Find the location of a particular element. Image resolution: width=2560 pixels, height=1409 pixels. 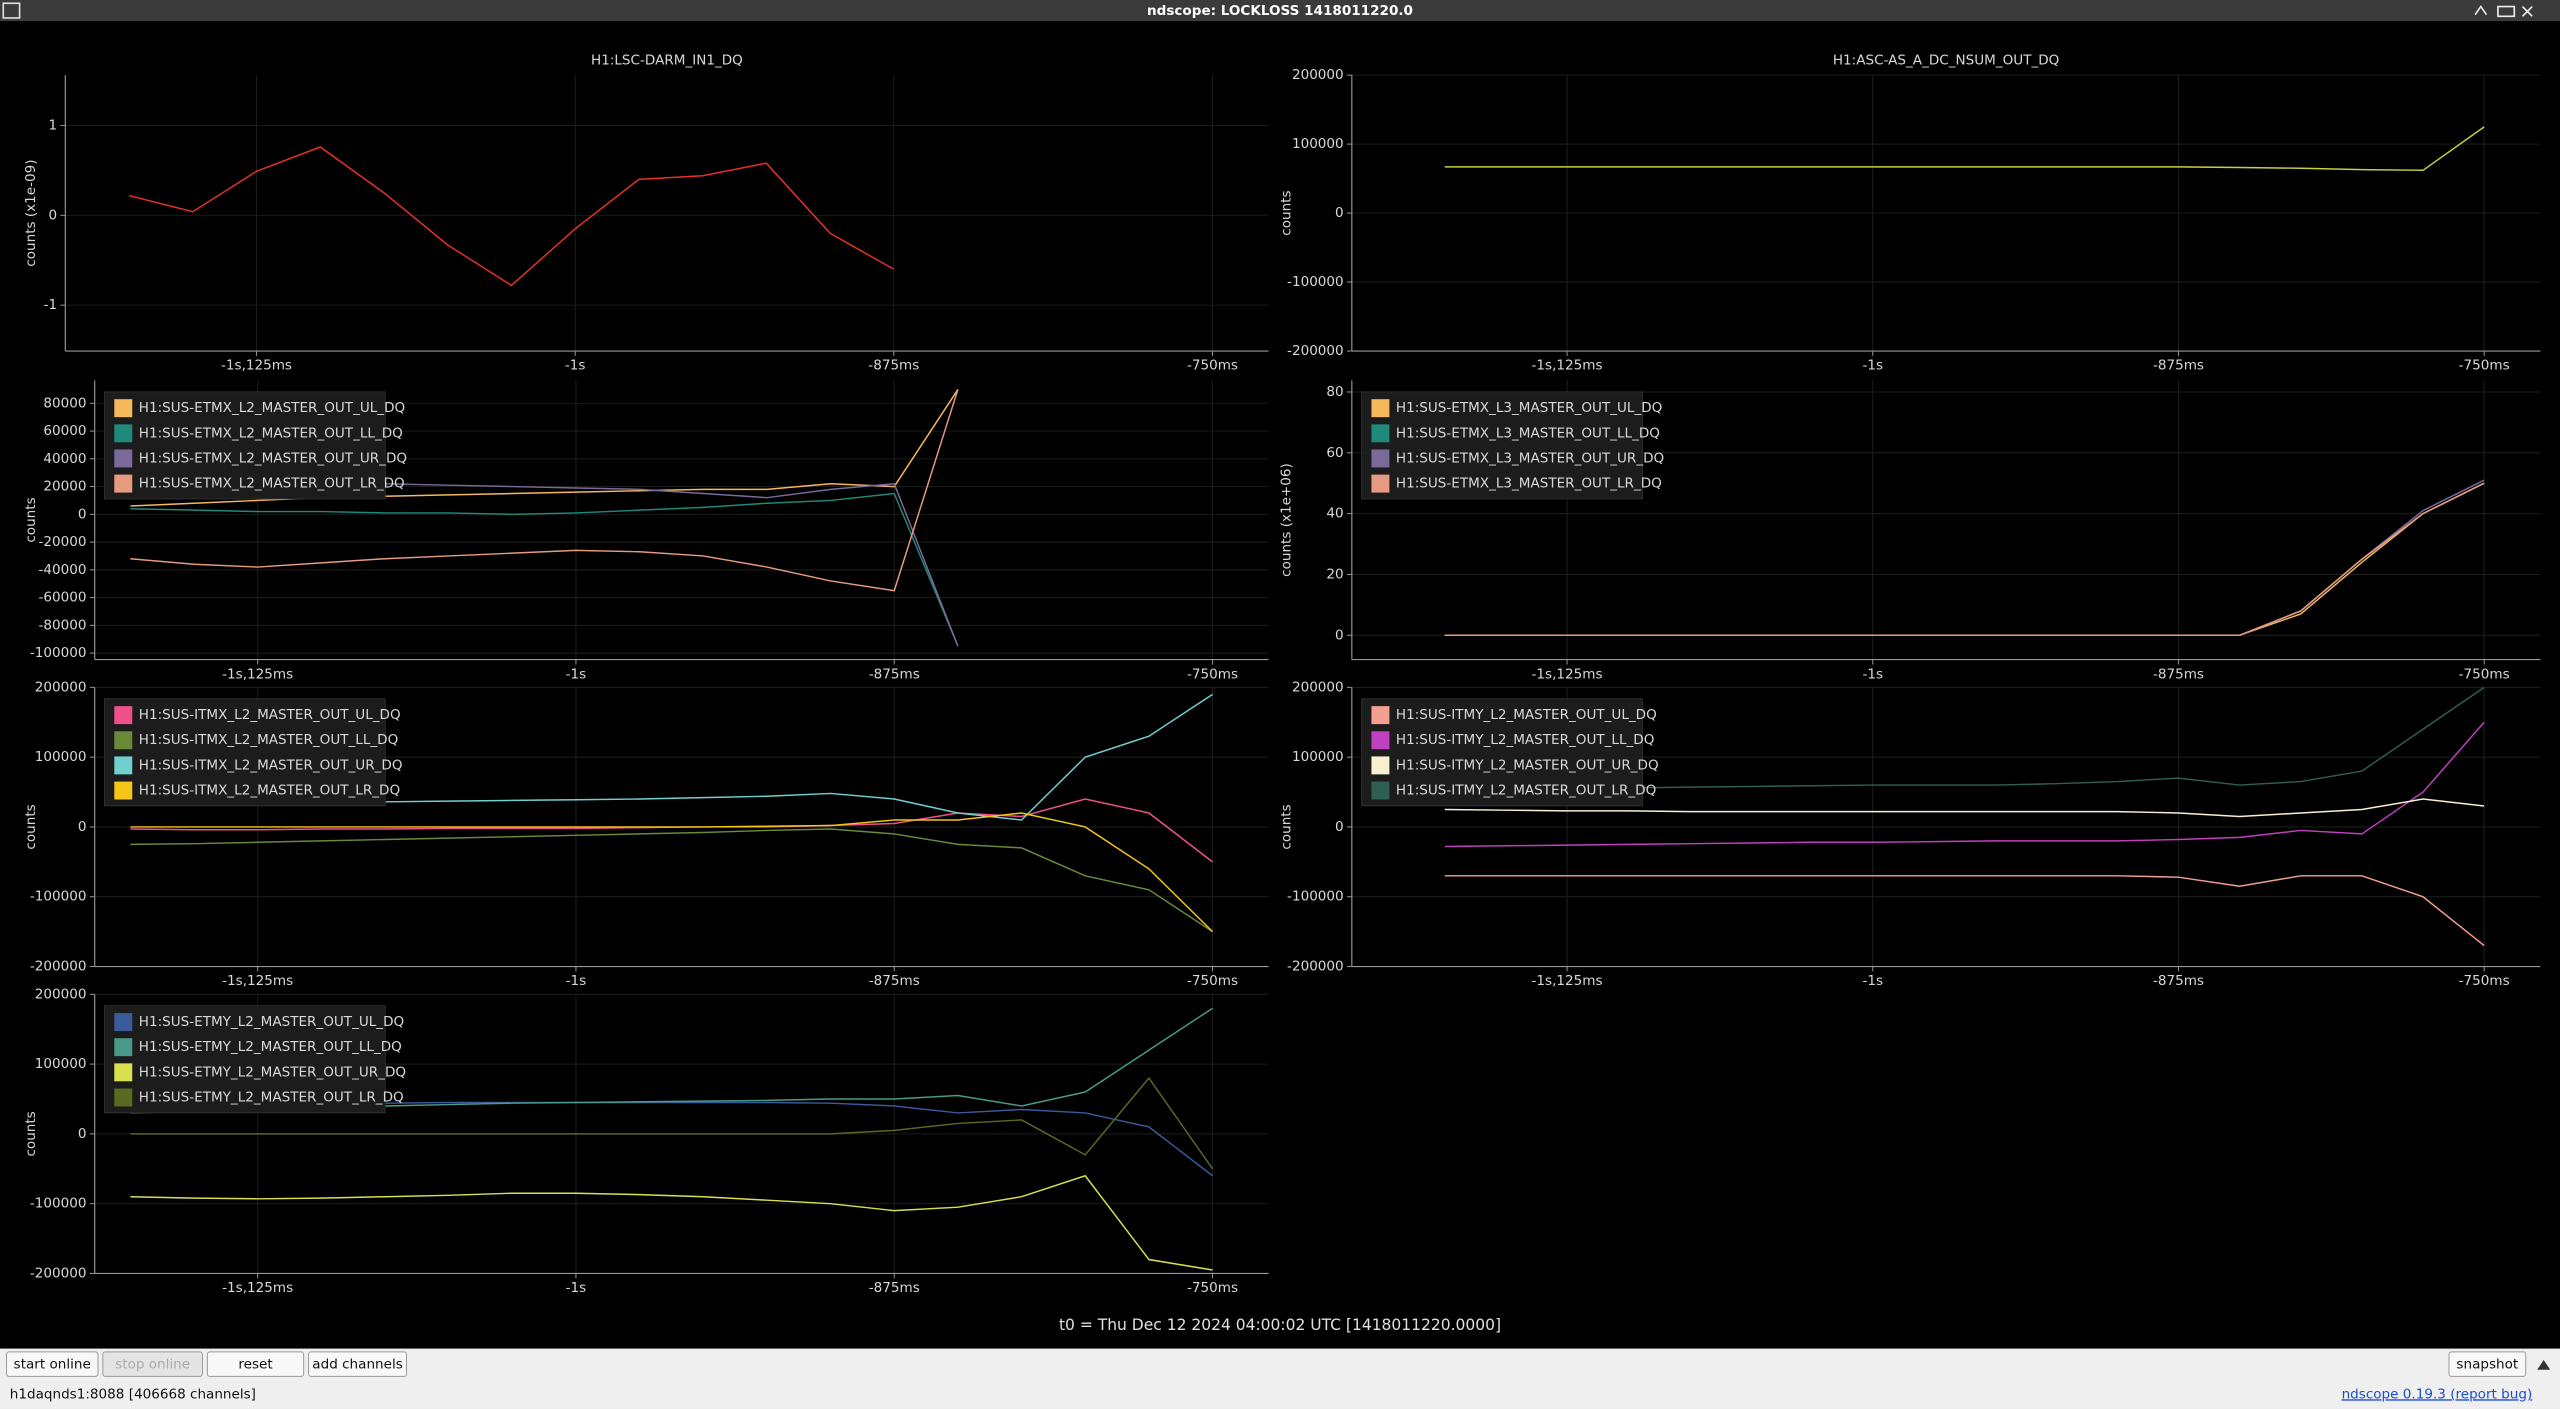

y-tick-label: 20 is located at coordinates (1334, 574).